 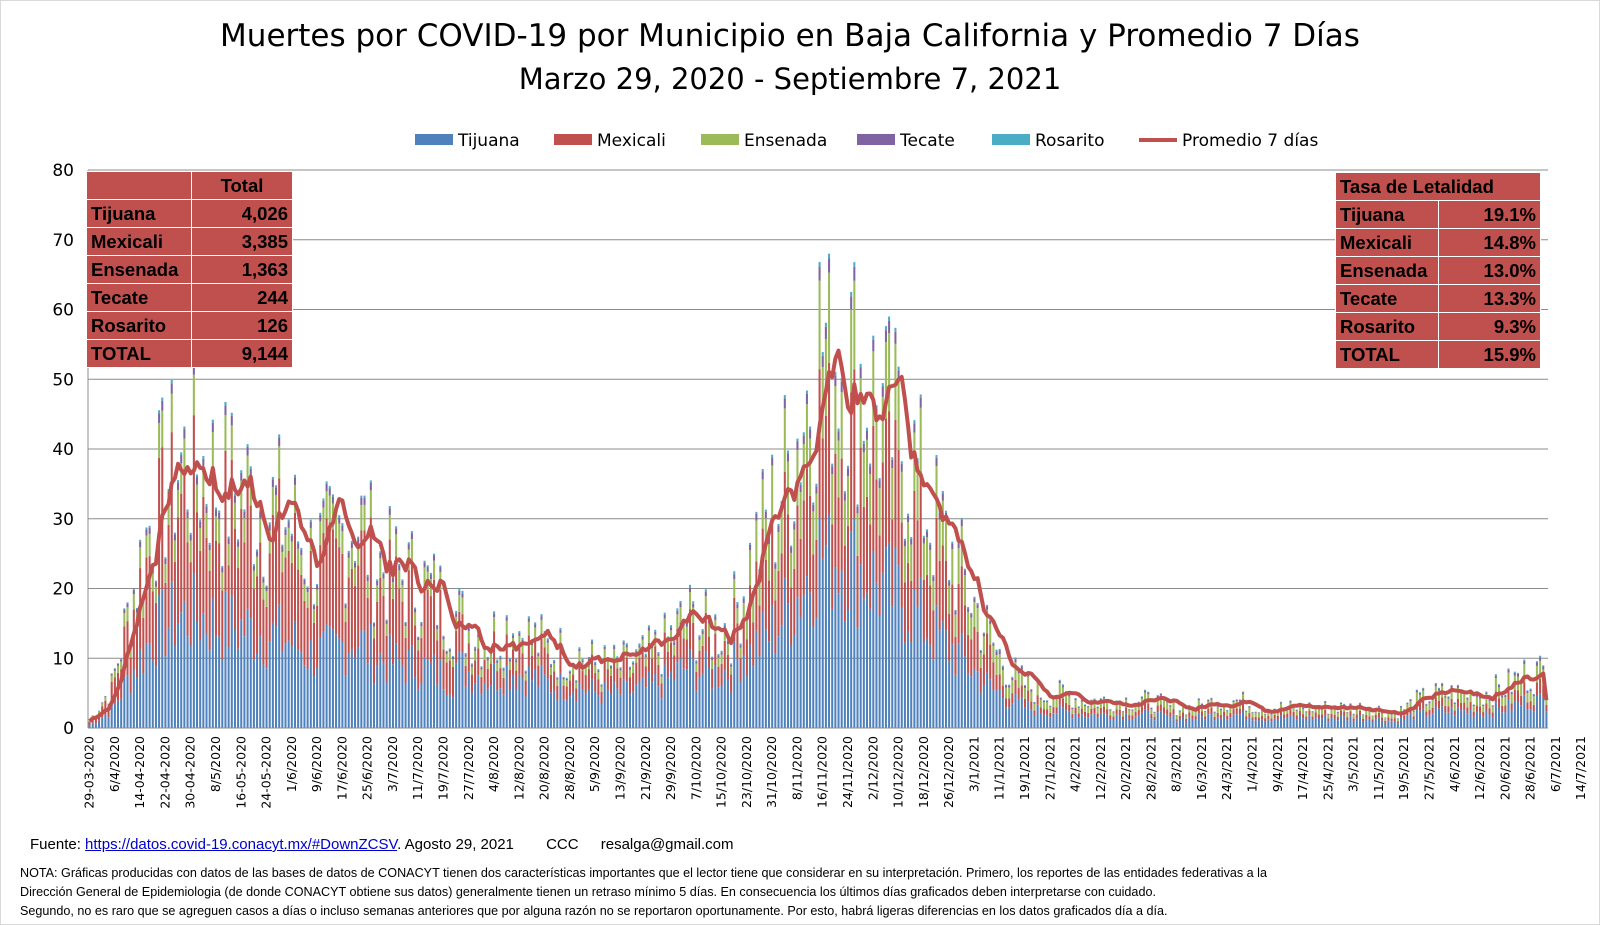 What do you see at coordinates (1070, 141) in the screenshot?
I see `legend-label-rosarito: Rosarito` at bounding box center [1070, 141].